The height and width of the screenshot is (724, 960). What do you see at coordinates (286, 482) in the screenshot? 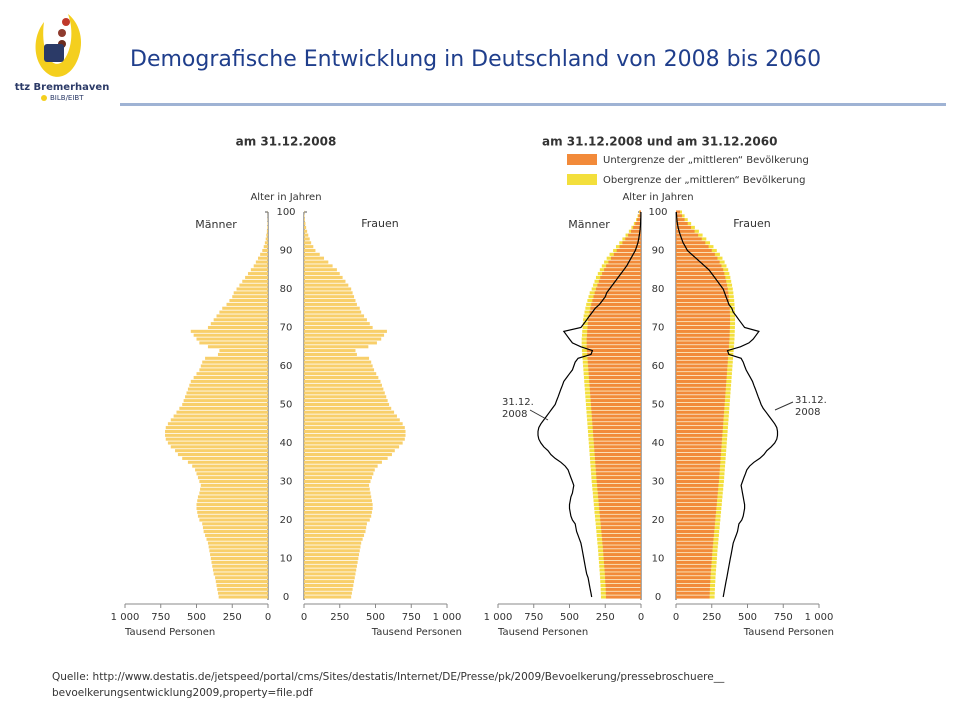
I see `y-tick-label: 30` at bounding box center [286, 482].